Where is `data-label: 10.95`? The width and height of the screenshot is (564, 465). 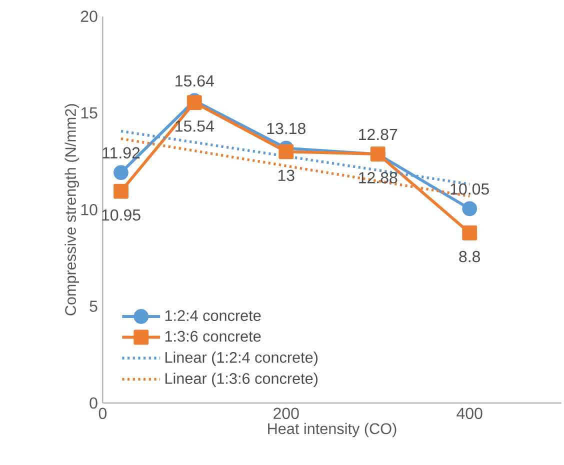
data-label: 10.95 is located at coordinates (121, 215).